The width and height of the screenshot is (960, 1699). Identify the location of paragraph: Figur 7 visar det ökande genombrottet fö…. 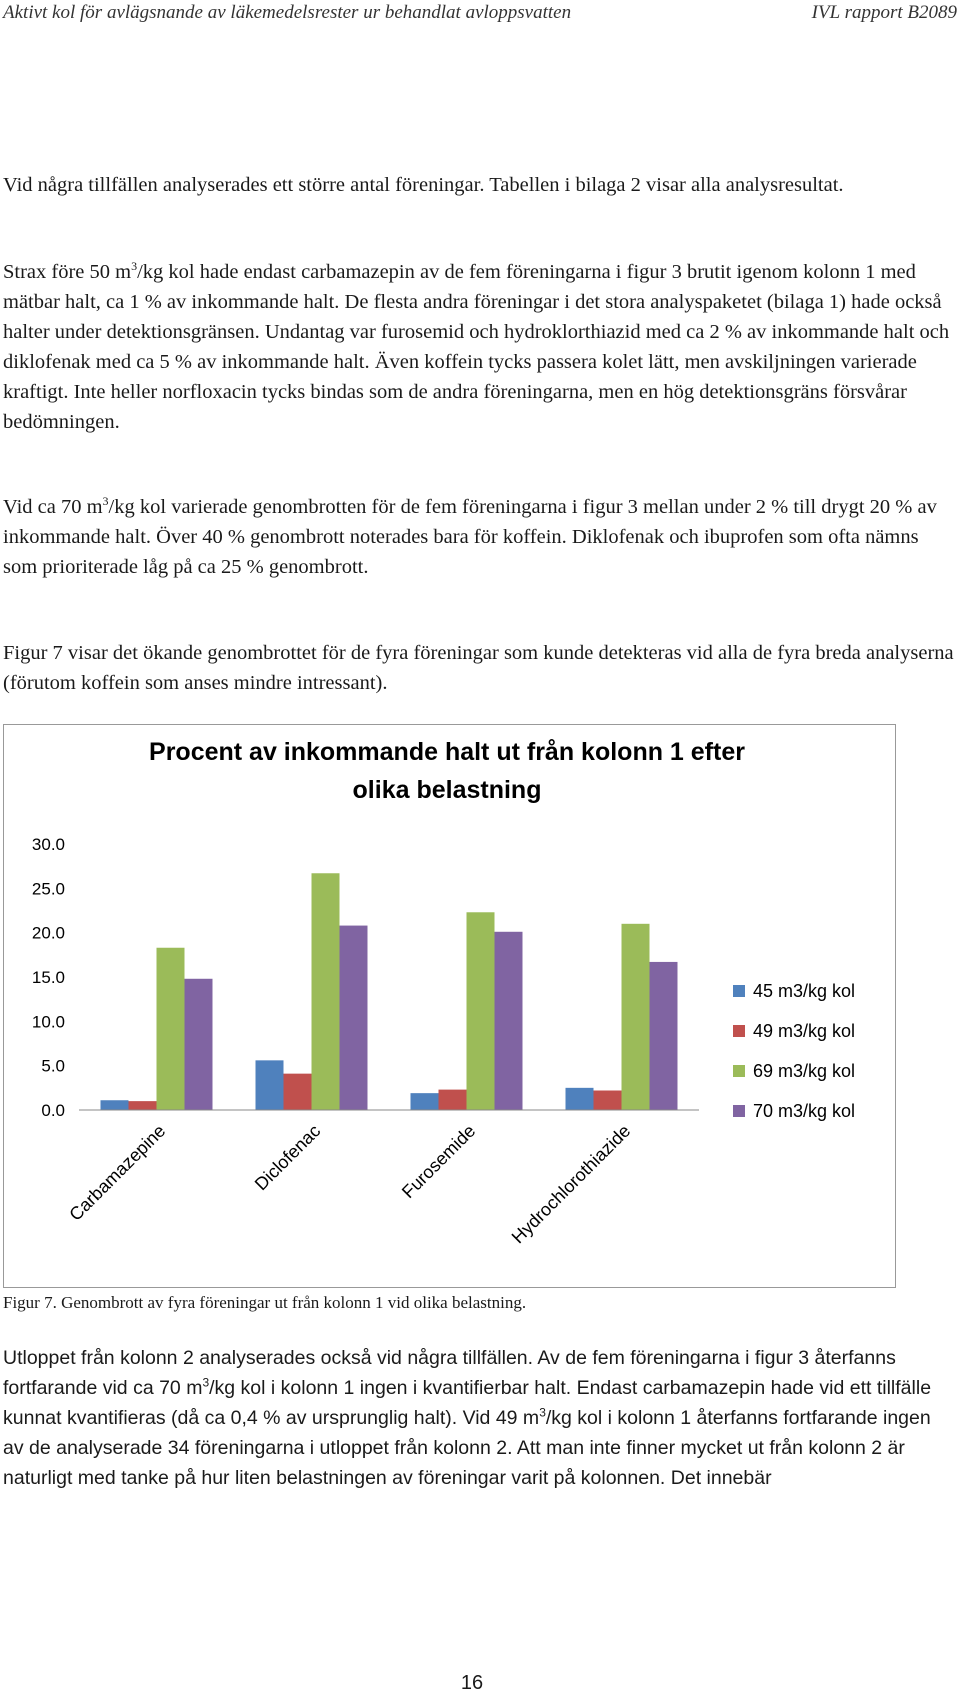
(479, 668).